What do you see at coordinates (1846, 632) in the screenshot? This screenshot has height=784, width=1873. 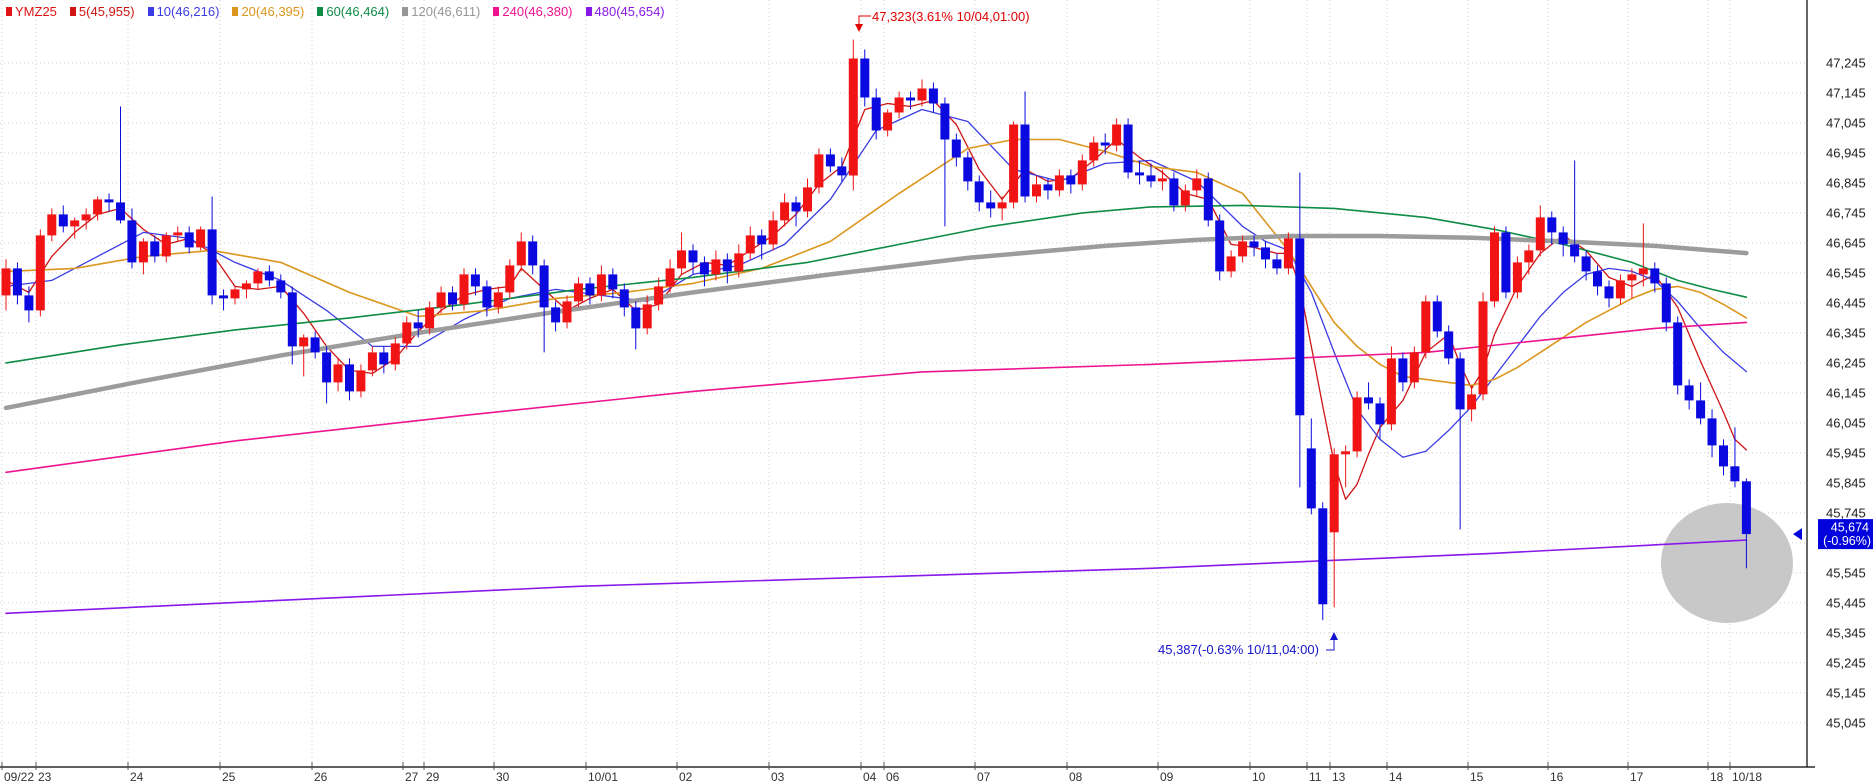 I see `y-axis-label: 45,345` at bounding box center [1846, 632].